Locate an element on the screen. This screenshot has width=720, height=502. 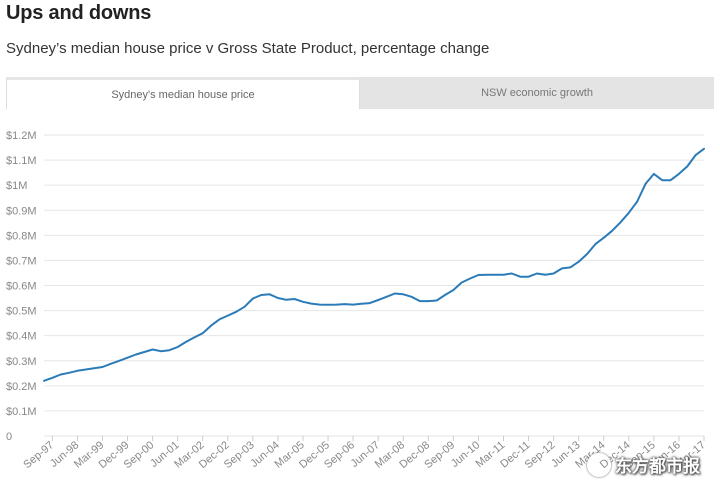
tab-house-price: Sydney's median house price is located at coordinates (183, 93).